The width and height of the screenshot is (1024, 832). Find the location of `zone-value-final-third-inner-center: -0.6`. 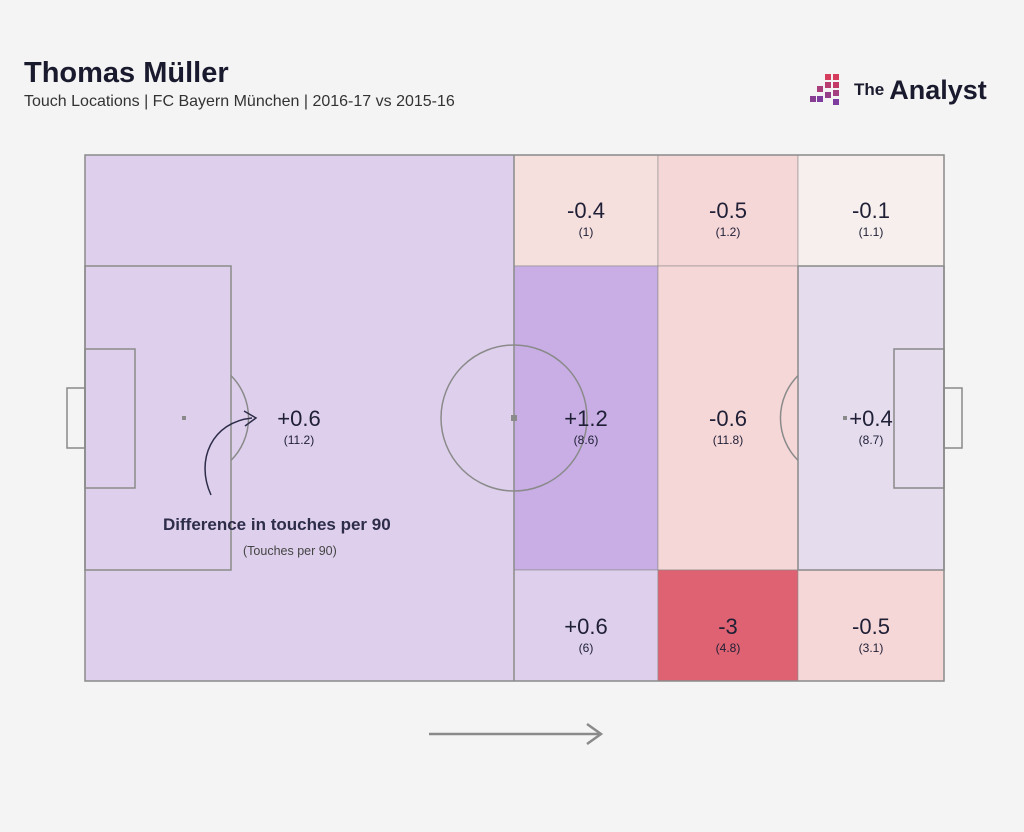

zone-value-final-third-inner-center: -0.6 is located at coordinates (728, 418).